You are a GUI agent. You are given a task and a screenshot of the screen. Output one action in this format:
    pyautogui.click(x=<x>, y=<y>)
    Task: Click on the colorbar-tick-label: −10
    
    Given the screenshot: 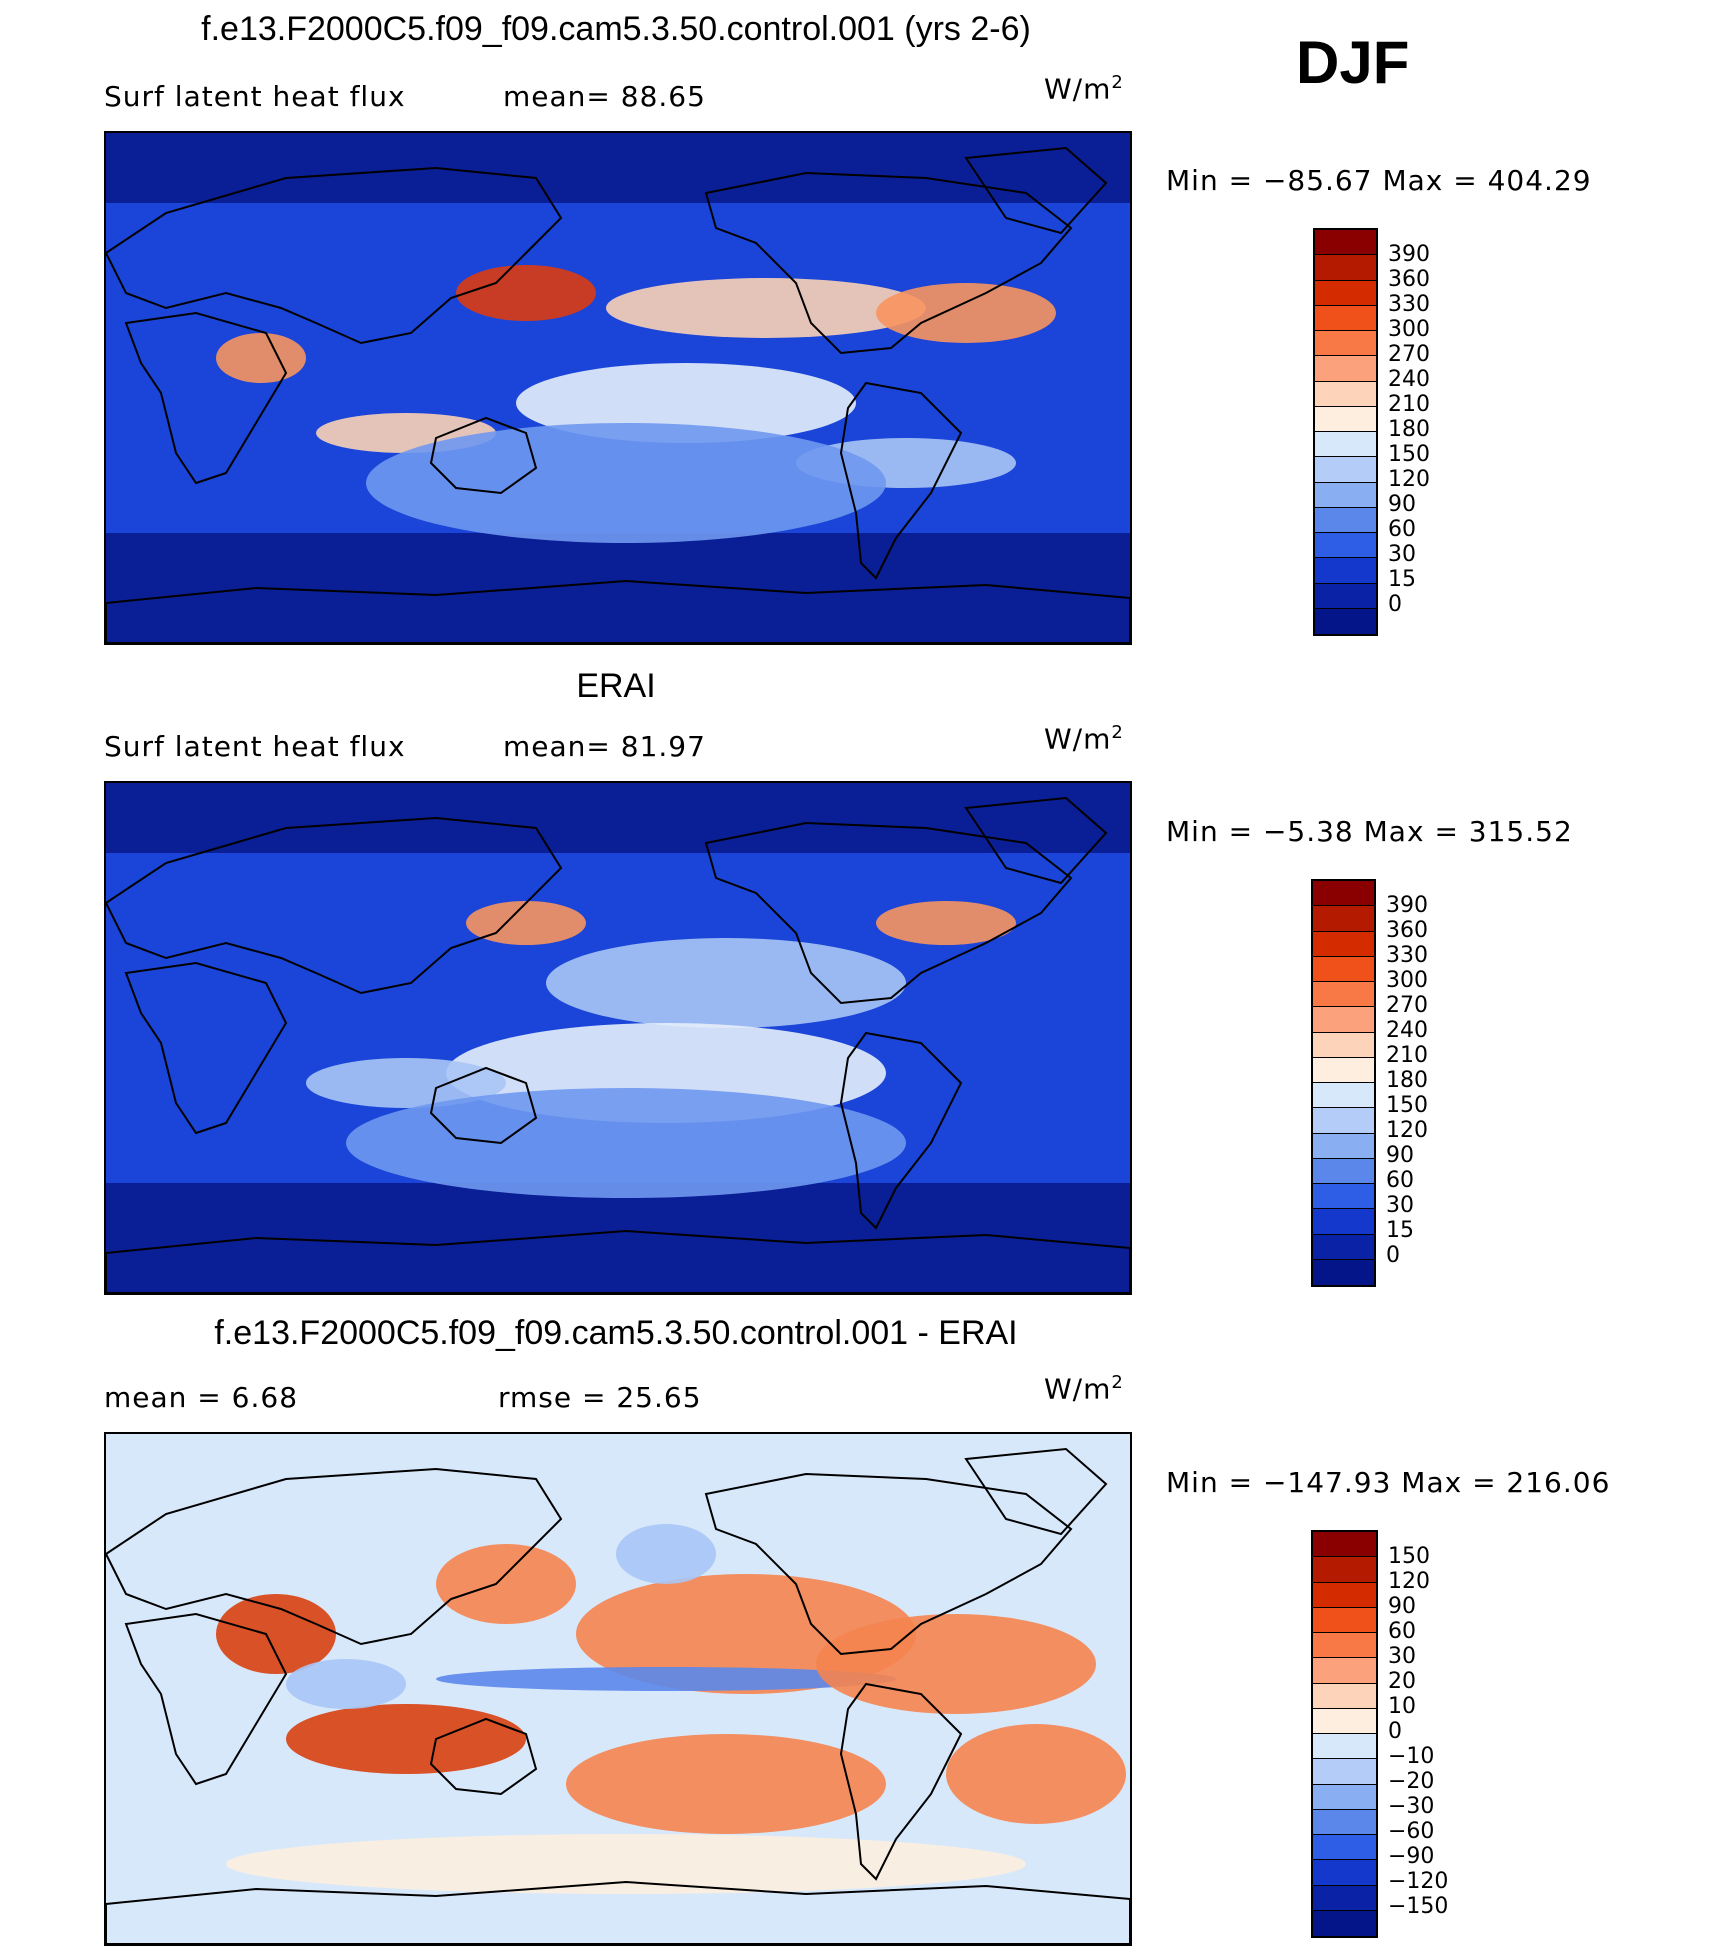 What is the action you would take?
    pyautogui.click(x=1411, y=1756)
    